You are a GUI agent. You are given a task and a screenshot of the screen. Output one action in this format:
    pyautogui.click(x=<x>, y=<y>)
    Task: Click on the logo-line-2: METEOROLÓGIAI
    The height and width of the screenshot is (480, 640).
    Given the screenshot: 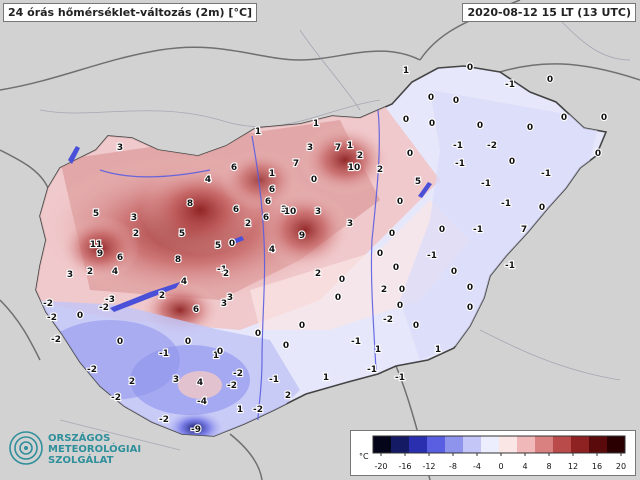 What is the action you would take?
    pyautogui.click(x=95, y=449)
    